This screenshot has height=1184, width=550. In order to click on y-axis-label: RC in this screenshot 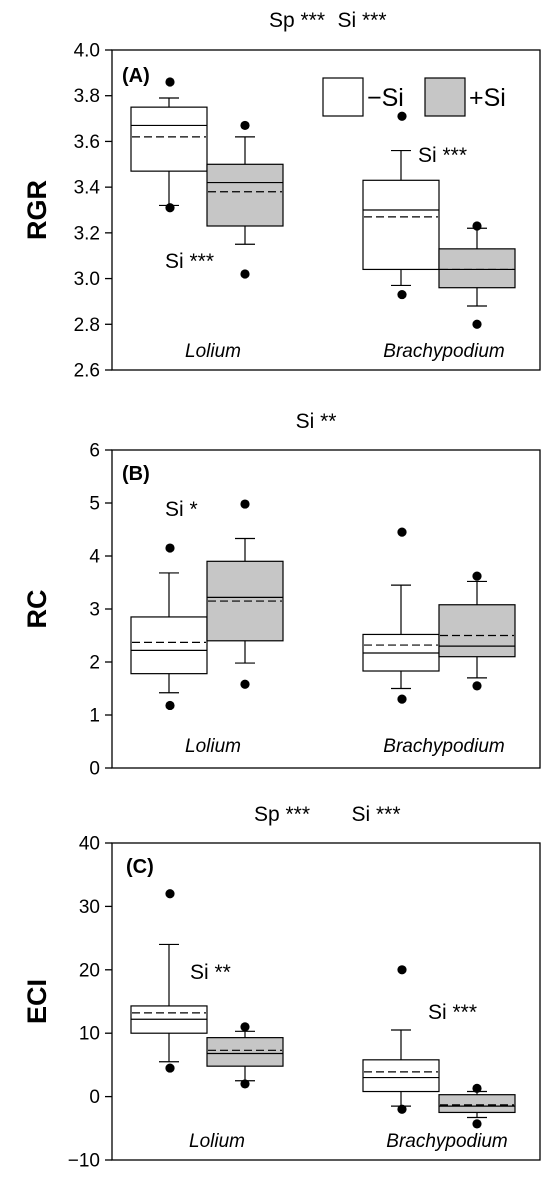, I will do `click(37, 609)`.